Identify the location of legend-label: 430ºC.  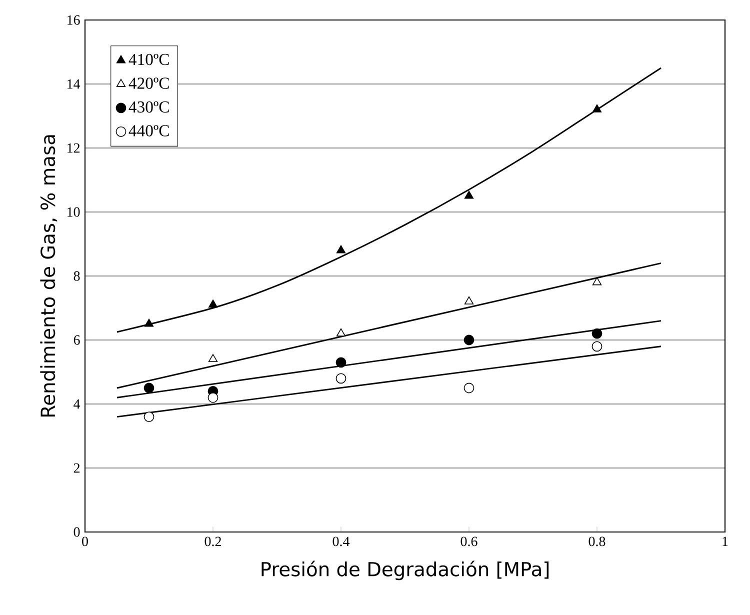
(148, 107).